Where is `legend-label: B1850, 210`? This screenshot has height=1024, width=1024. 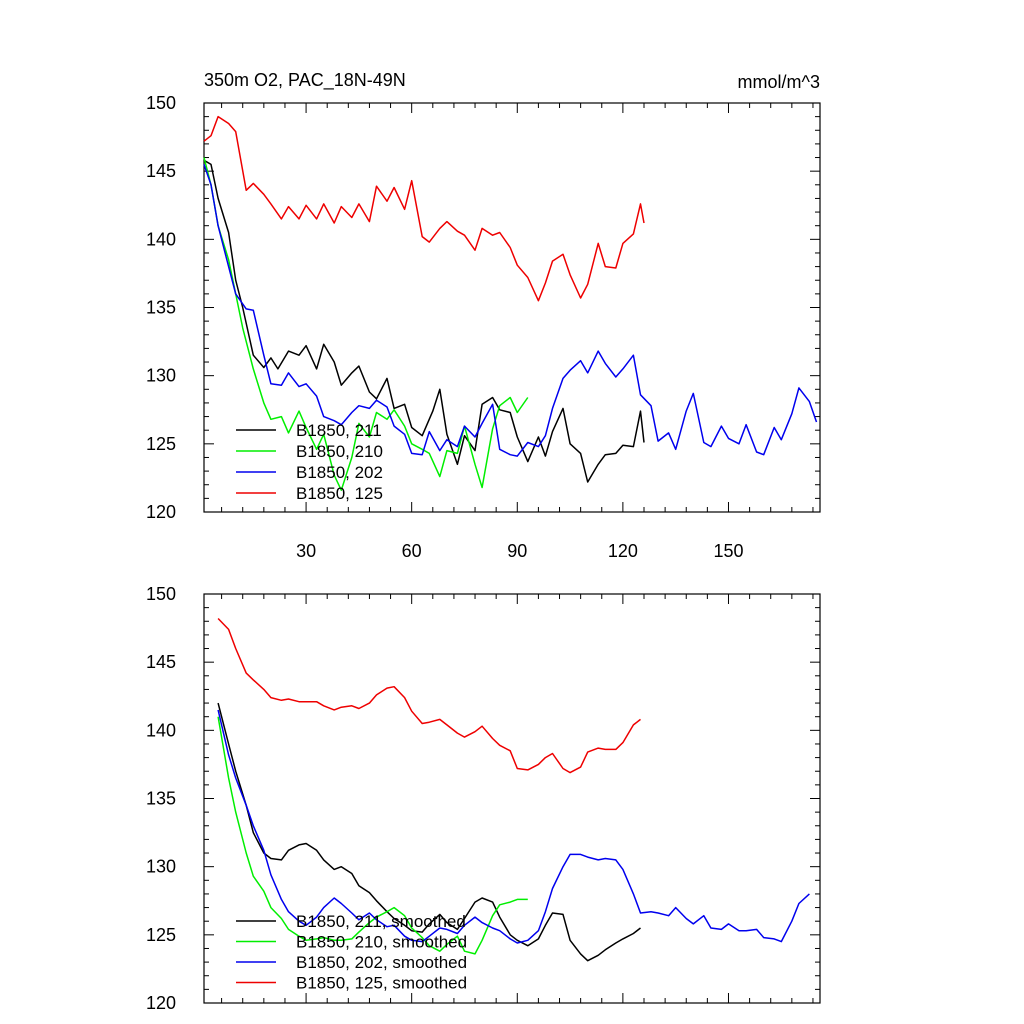
legend-label: B1850, 210 is located at coordinates (339, 451).